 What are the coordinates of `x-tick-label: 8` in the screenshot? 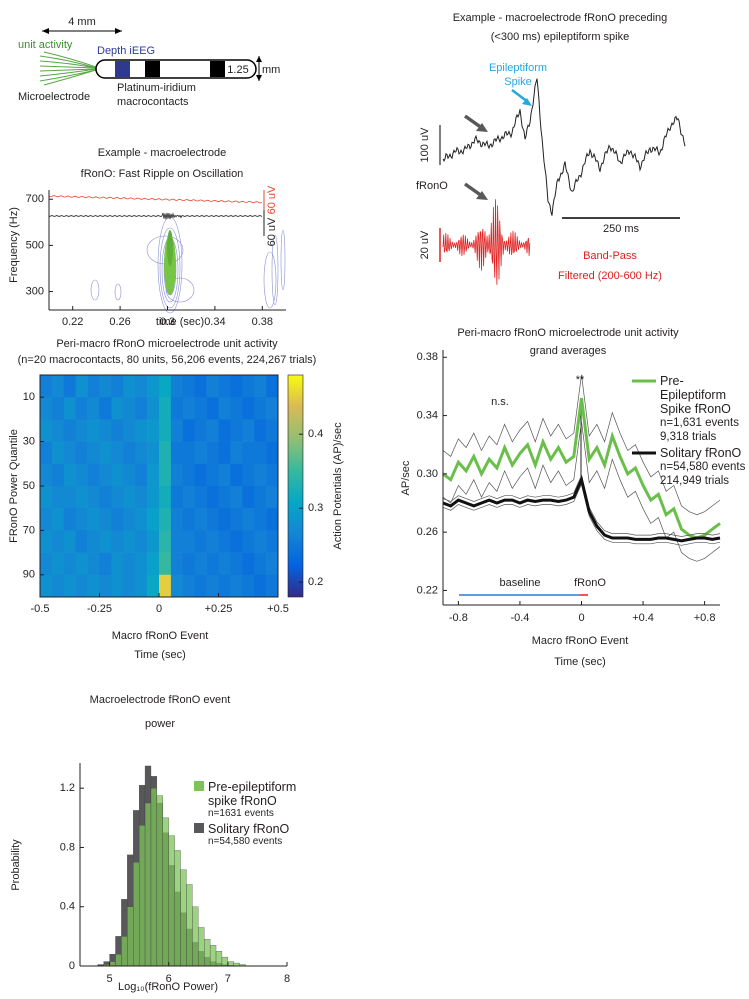 It's located at (287, 979).